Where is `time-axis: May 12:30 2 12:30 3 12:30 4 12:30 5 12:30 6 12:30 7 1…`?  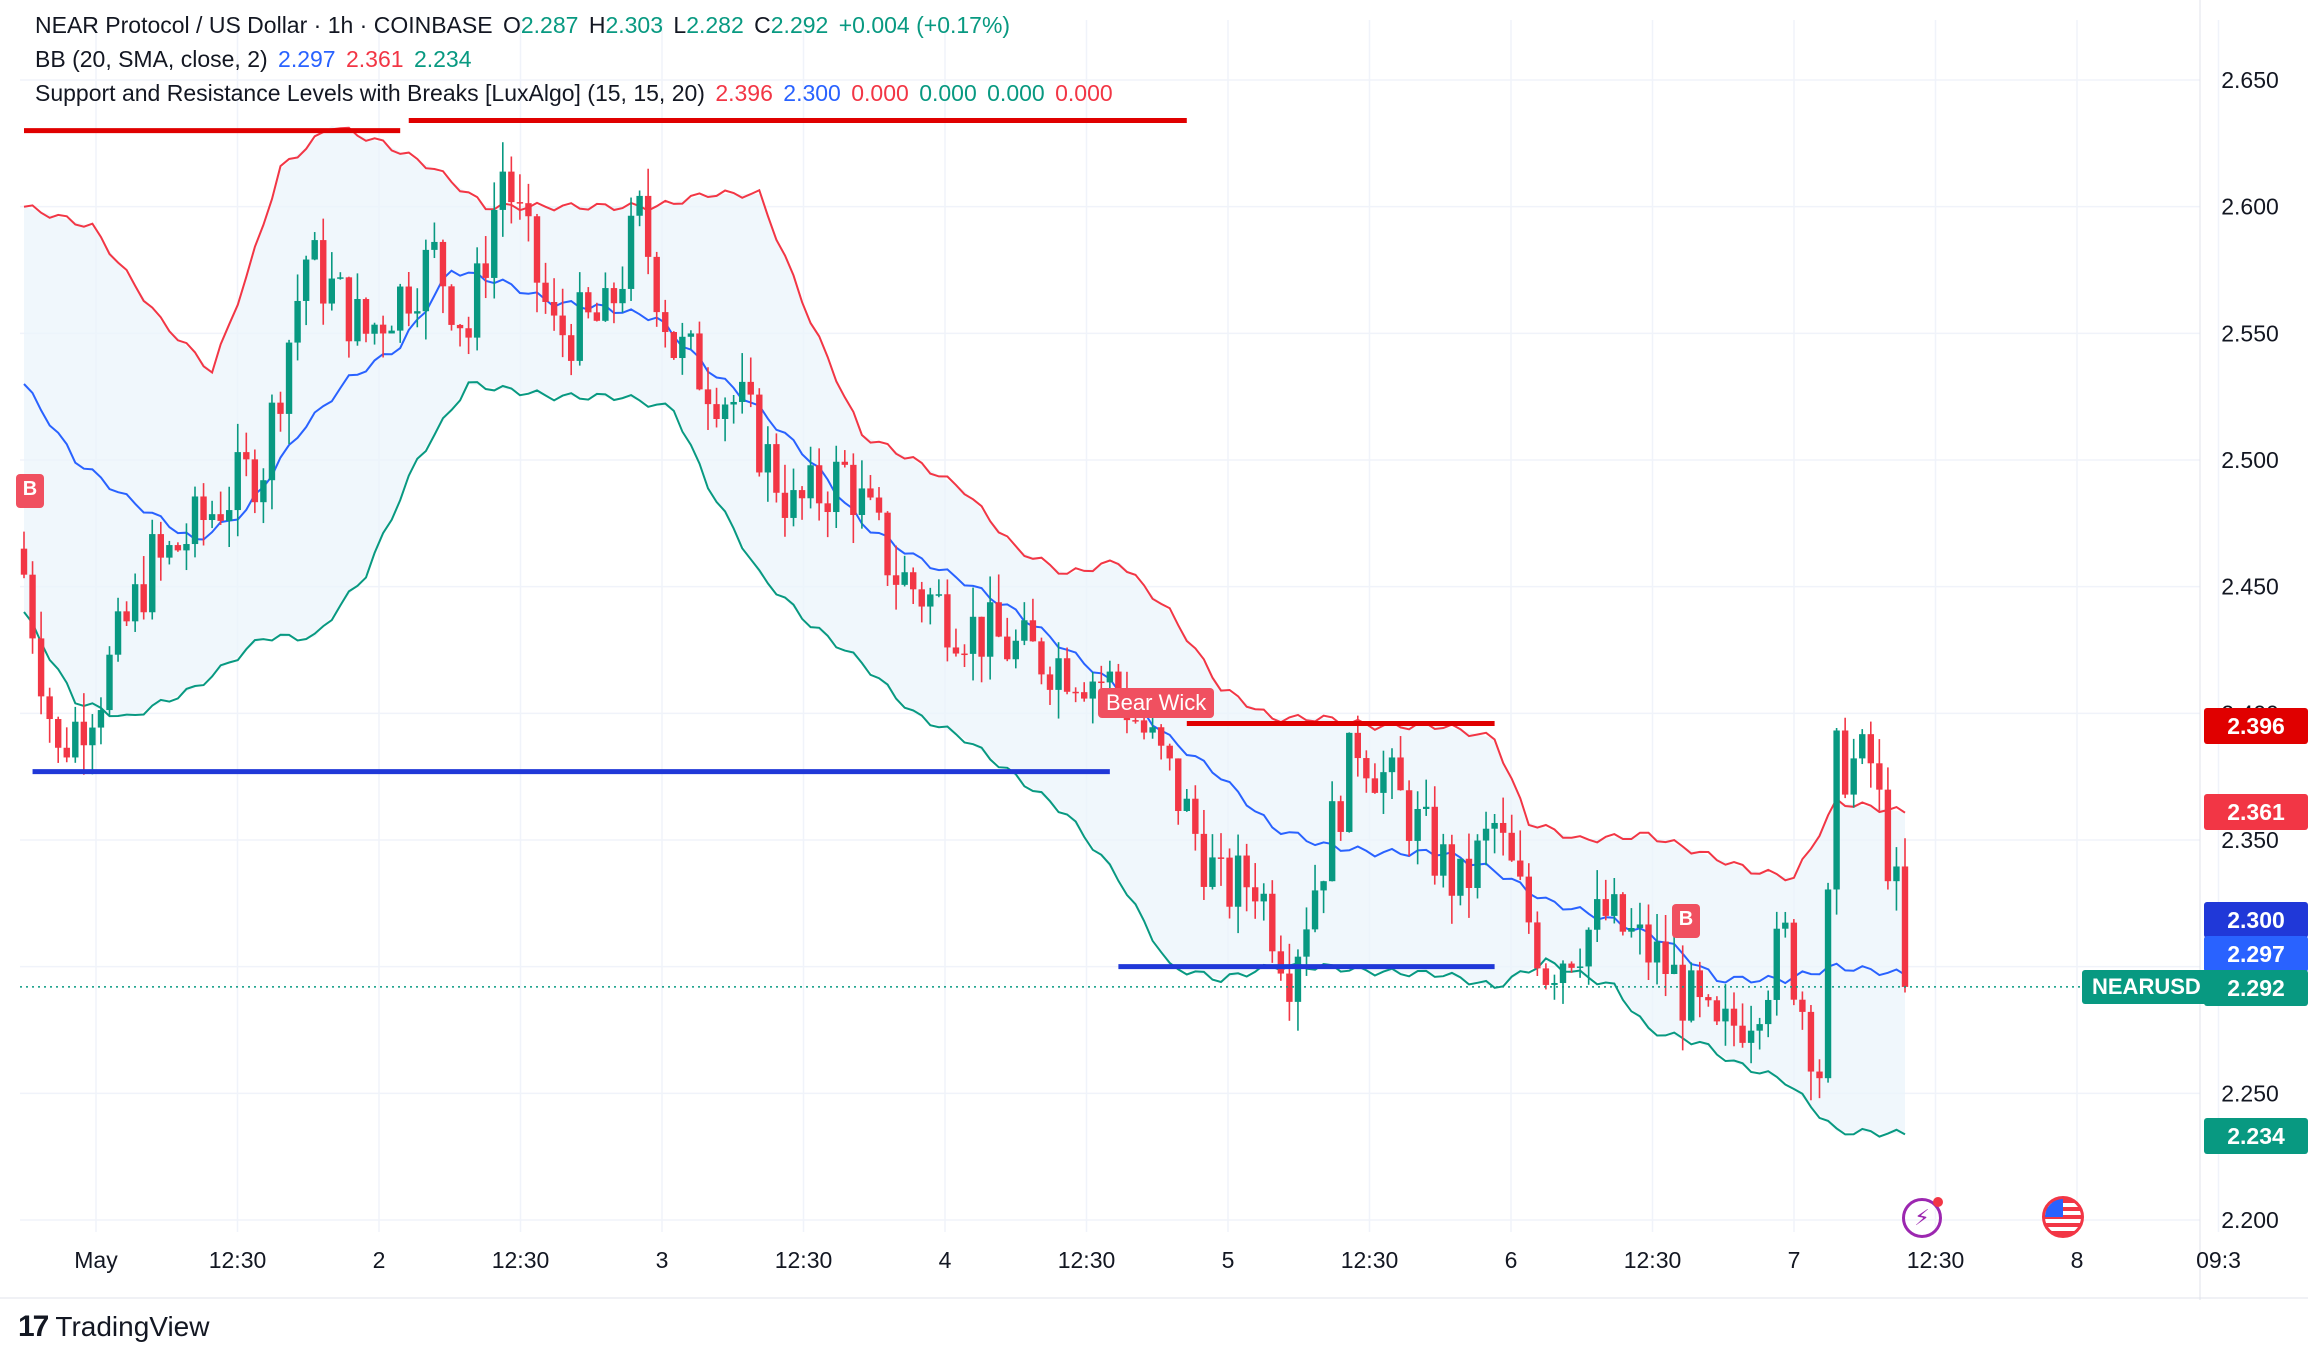
time-axis: May 12:30 2 12:30 3 12:30 4 12:30 5 12:30 6 12:30 7 1… is located at coordinates (1157, 1260).